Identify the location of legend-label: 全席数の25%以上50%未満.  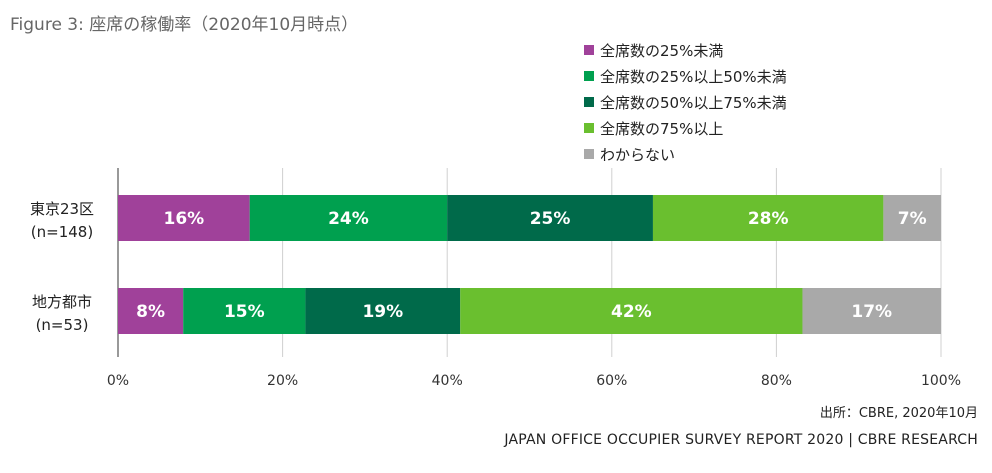
(693, 76).